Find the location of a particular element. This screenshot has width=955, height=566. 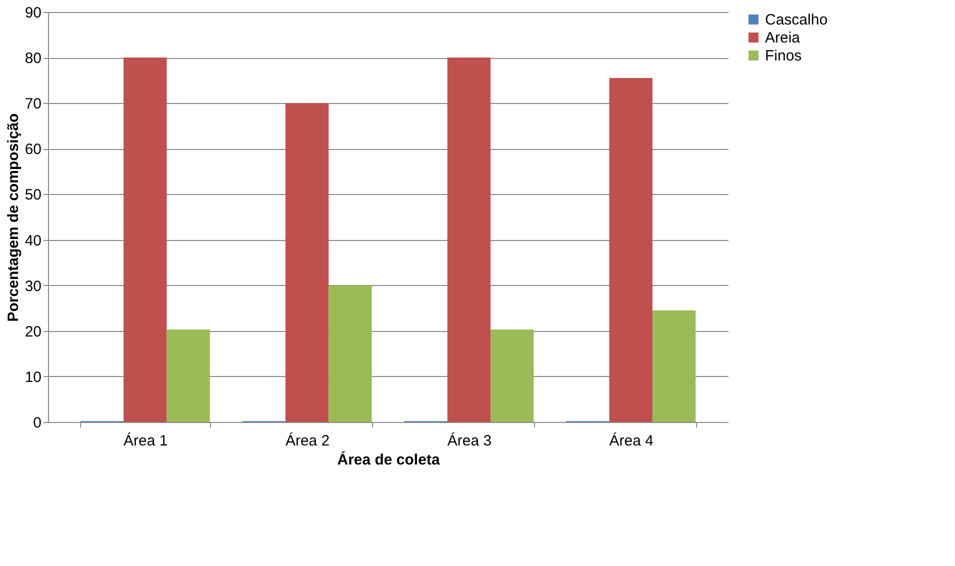

y-tick-label: 90 is located at coordinates (33, 13).